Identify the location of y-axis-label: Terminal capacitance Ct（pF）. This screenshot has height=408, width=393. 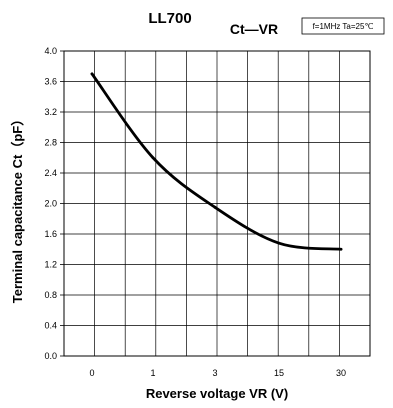
(17, 208).